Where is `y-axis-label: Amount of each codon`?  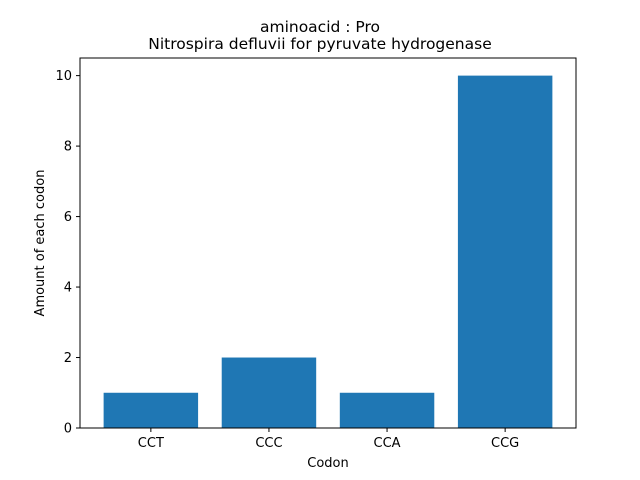
y-axis-label: Amount of each codon is located at coordinates (40, 243).